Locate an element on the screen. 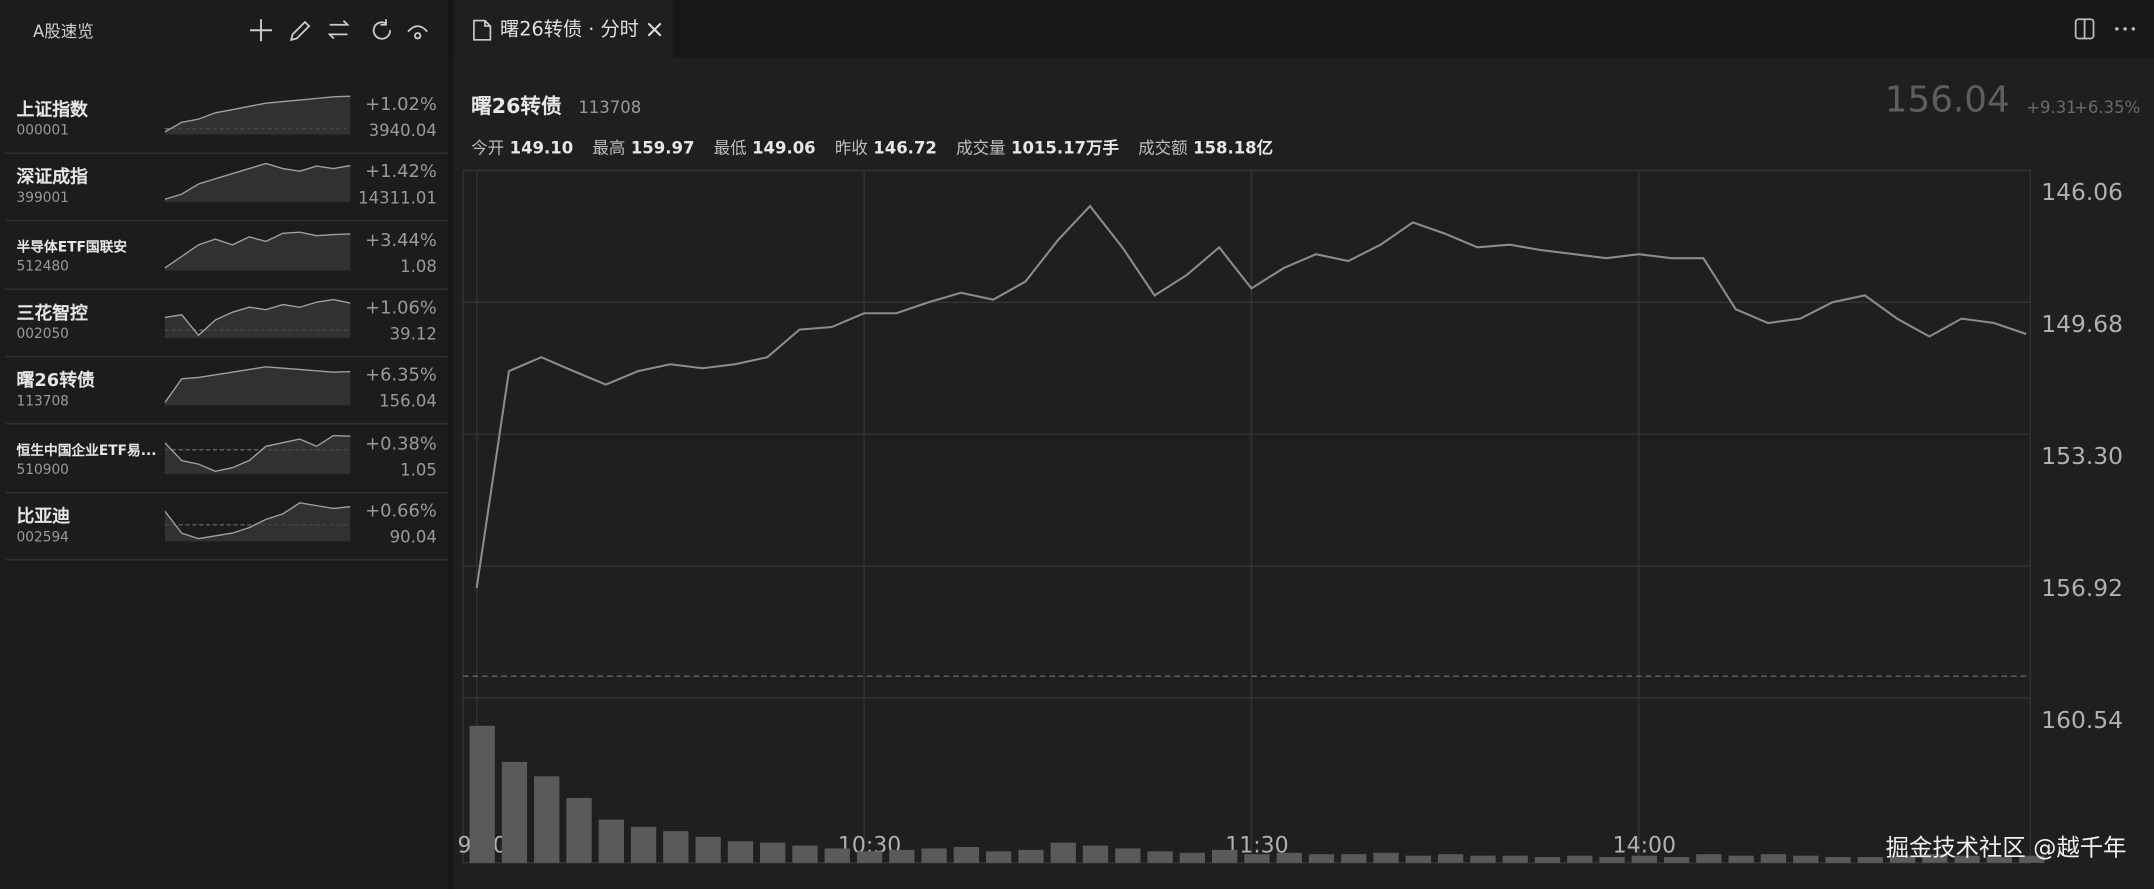 Image resolution: width=2154 pixels, height=889 pixels. stock-name: 三花智控 is located at coordinates (52, 314).